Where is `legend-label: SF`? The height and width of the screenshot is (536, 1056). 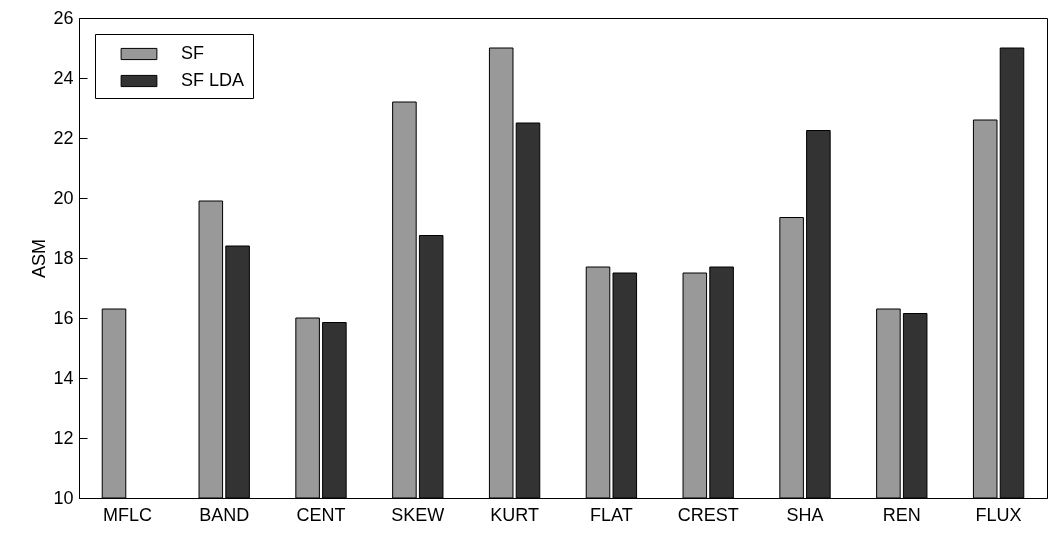
legend-label: SF is located at coordinates (193, 53).